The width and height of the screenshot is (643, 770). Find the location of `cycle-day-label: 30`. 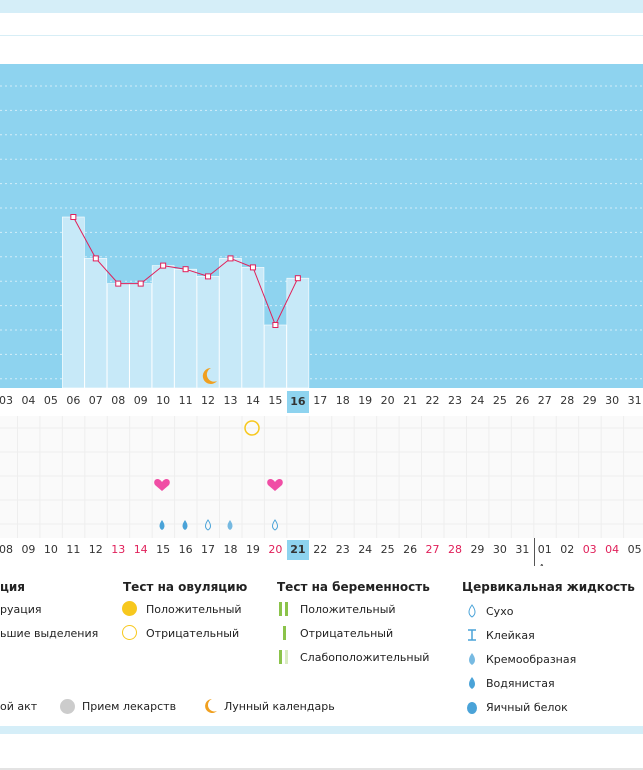

cycle-day-label: 30 is located at coordinates (612, 400).